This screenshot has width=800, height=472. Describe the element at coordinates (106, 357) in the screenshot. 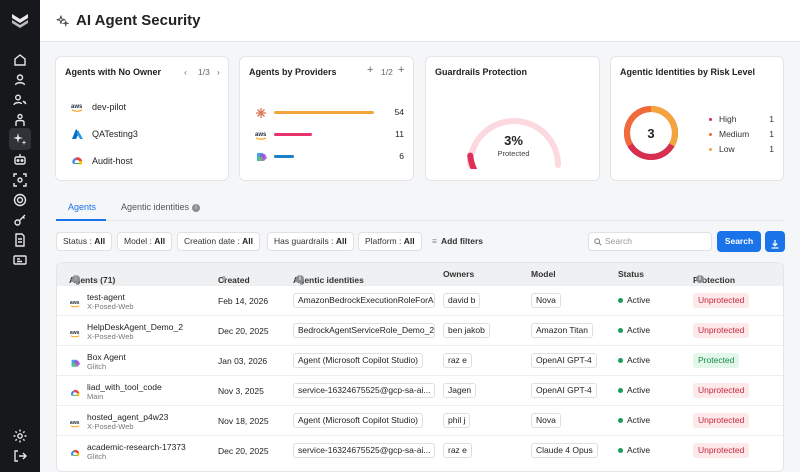

I see `agent-name: Box Agent` at that location.